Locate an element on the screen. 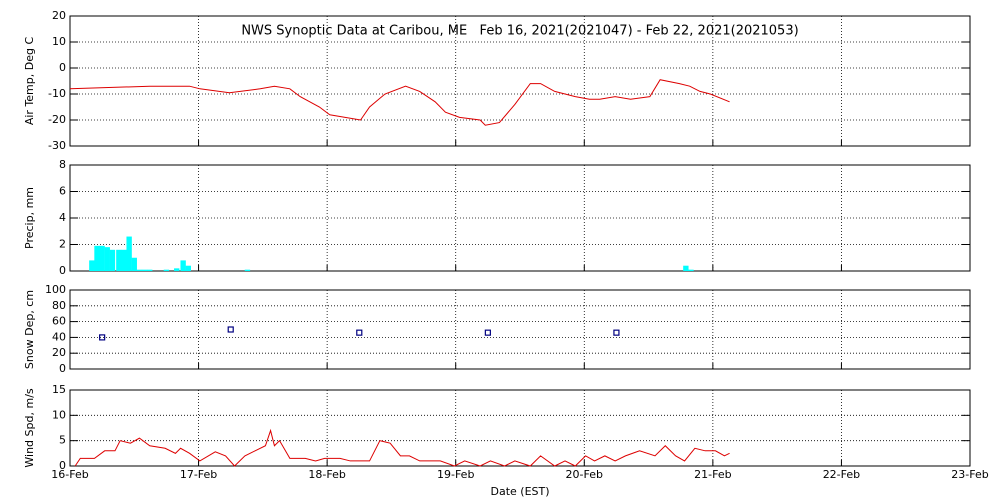 Image resolution: width=1000 pixels, height=500 pixels. y-tick-label: 4 is located at coordinates (62, 217).